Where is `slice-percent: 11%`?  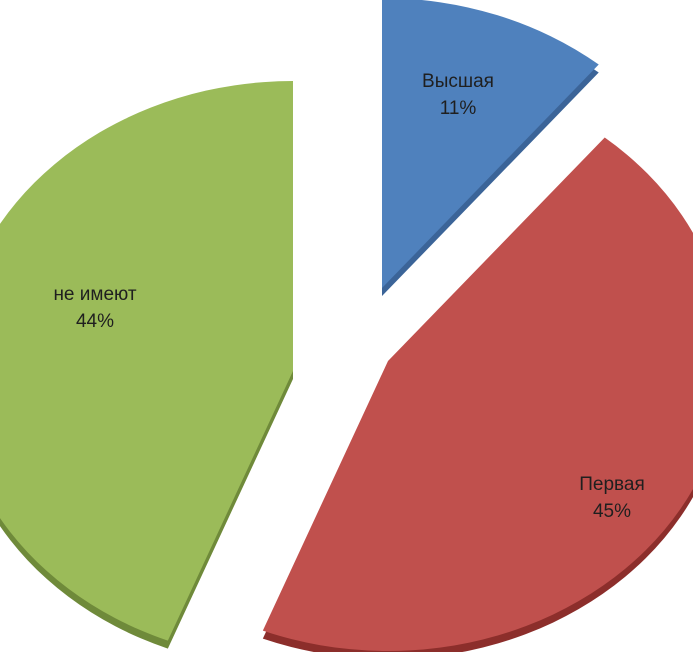
slice-percent: 11% is located at coordinates (458, 108).